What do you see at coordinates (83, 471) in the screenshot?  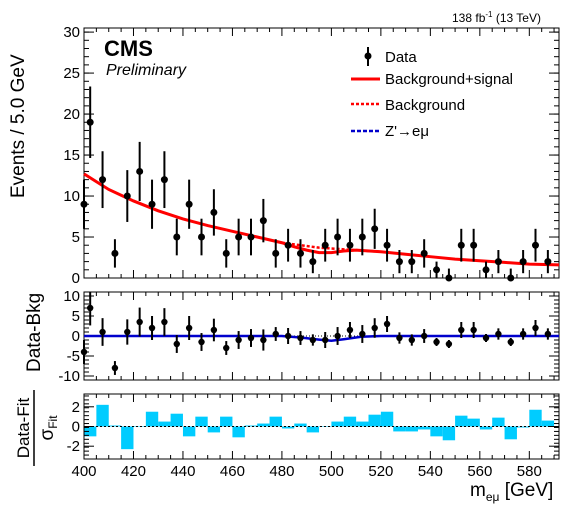 I see `x-tick-label: 400` at bounding box center [83, 471].